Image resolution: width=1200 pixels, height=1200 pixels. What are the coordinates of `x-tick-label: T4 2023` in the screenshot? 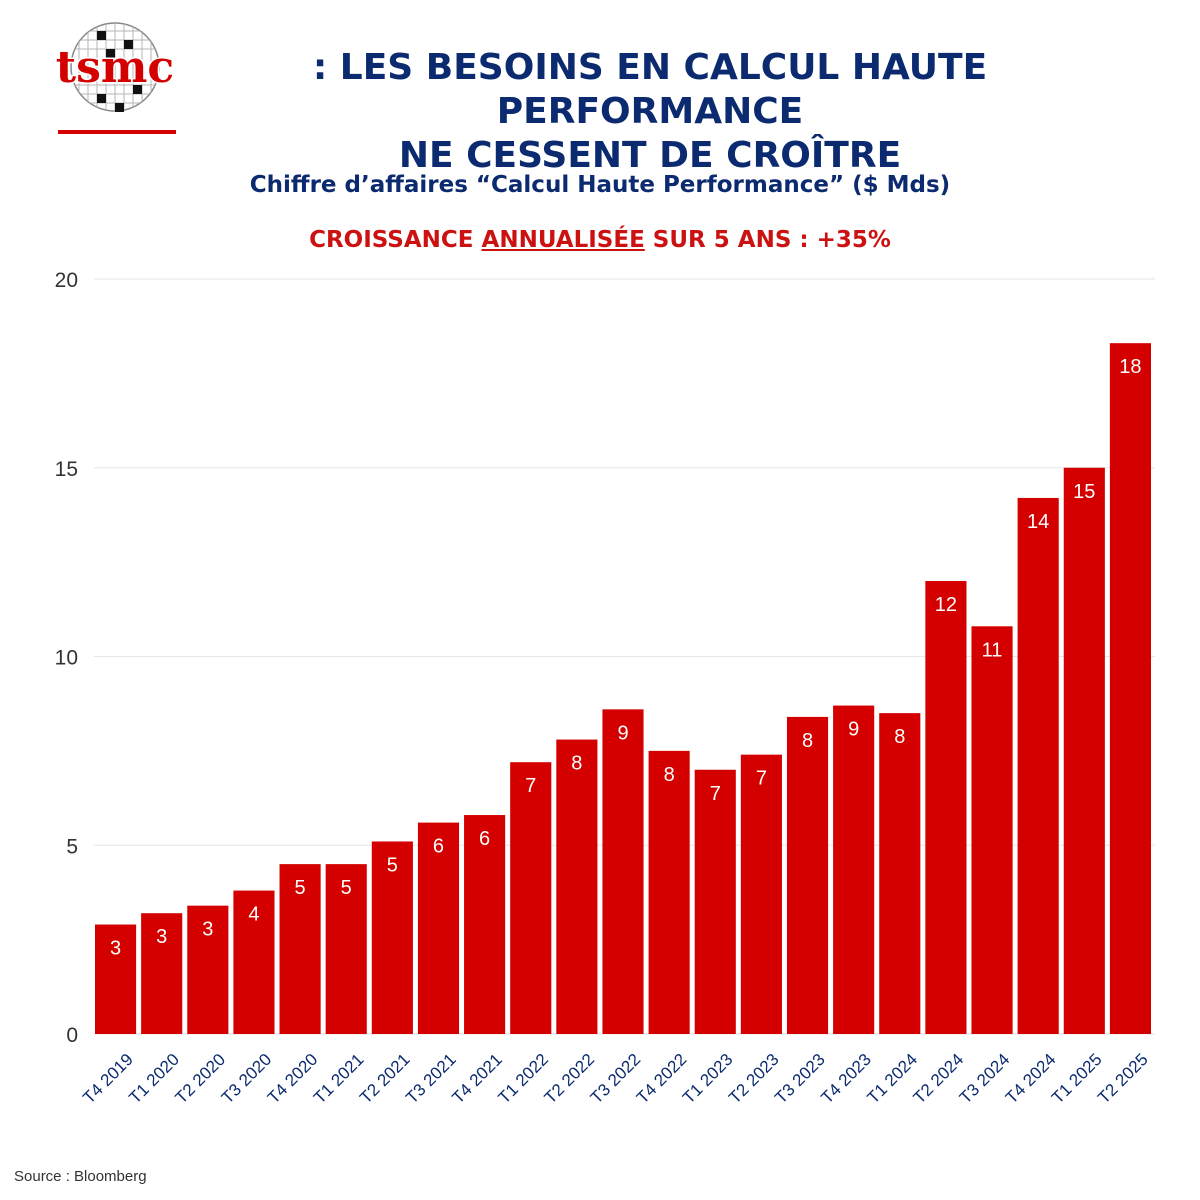 It's located at (846, 1079).